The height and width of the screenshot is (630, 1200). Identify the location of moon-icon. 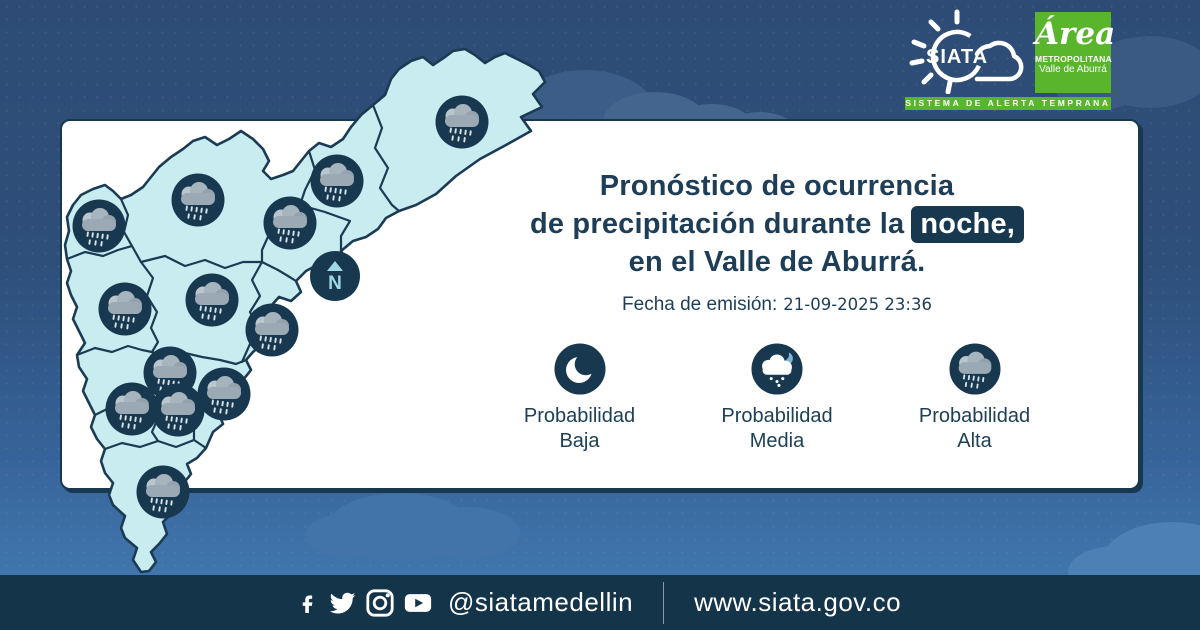
(579, 369).